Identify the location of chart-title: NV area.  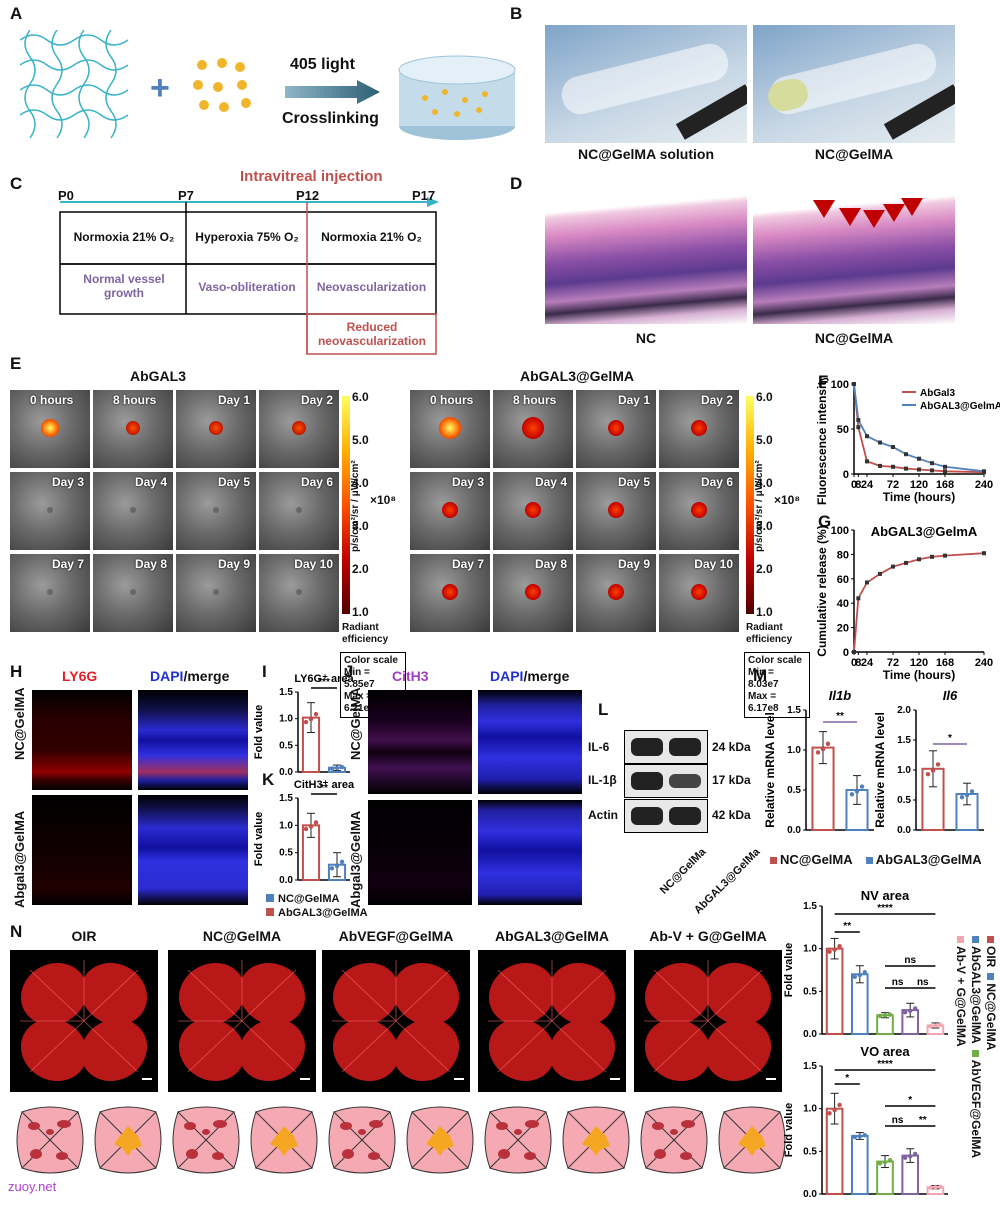
(885, 895).